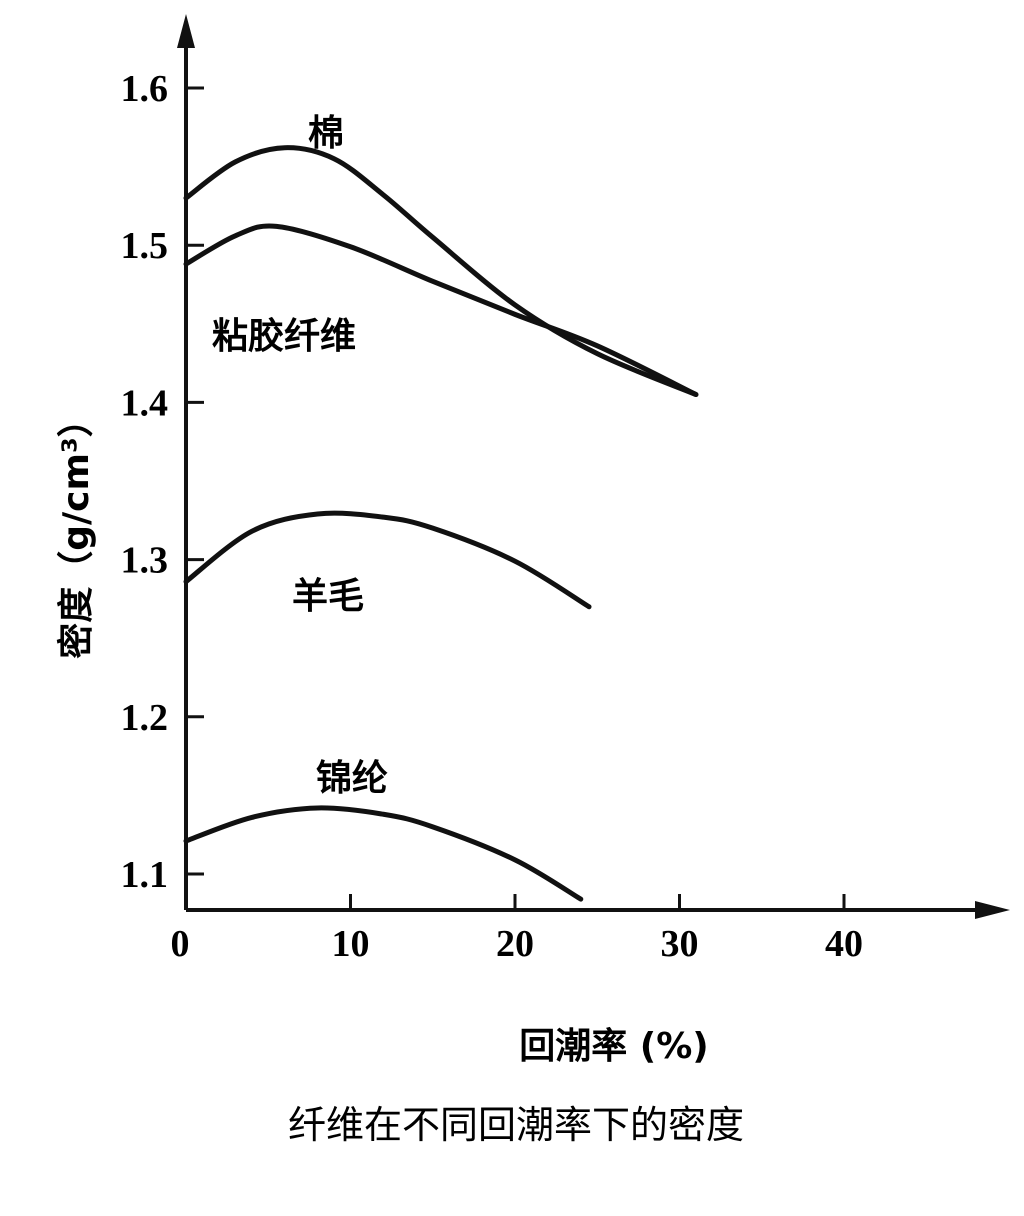  Describe the element at coordinates (515, 944) in the screenshot. I see `x-tick-label: 20` at that location.